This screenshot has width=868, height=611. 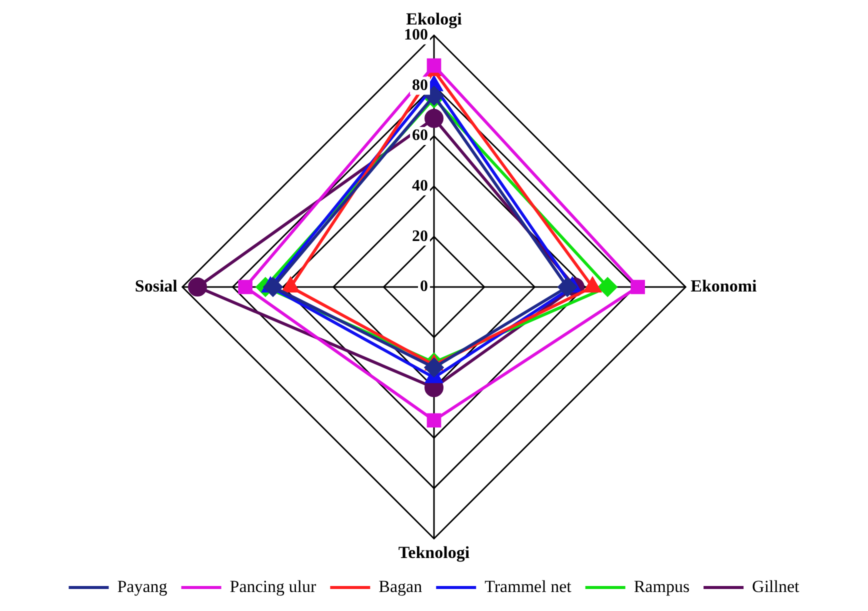 What do you see at coordinates (528, 586) in the screenshot?
I see `legend-label: Trammel net` at bounding box center [528, 586].